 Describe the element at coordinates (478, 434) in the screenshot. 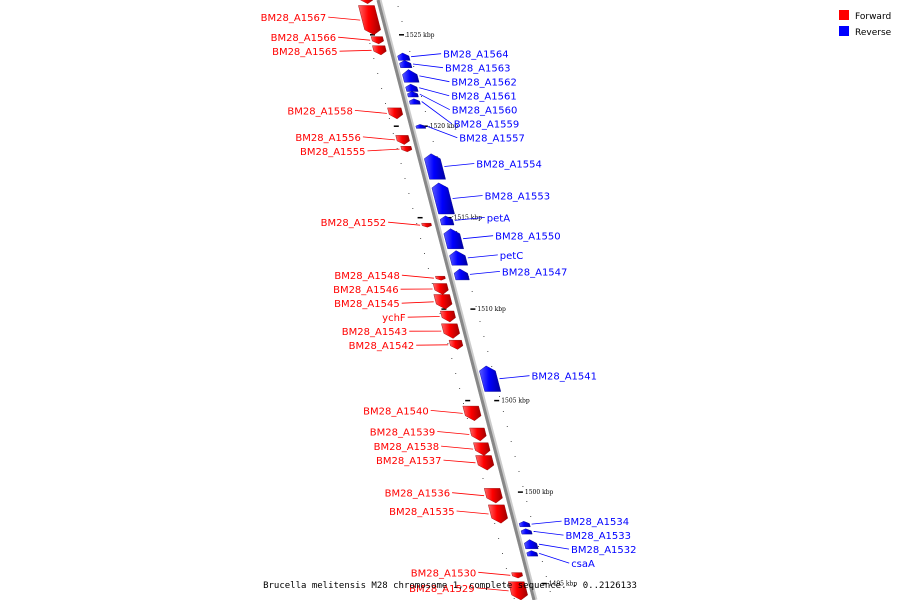

I see `gene-arrow-bm28_a1539` at that location.